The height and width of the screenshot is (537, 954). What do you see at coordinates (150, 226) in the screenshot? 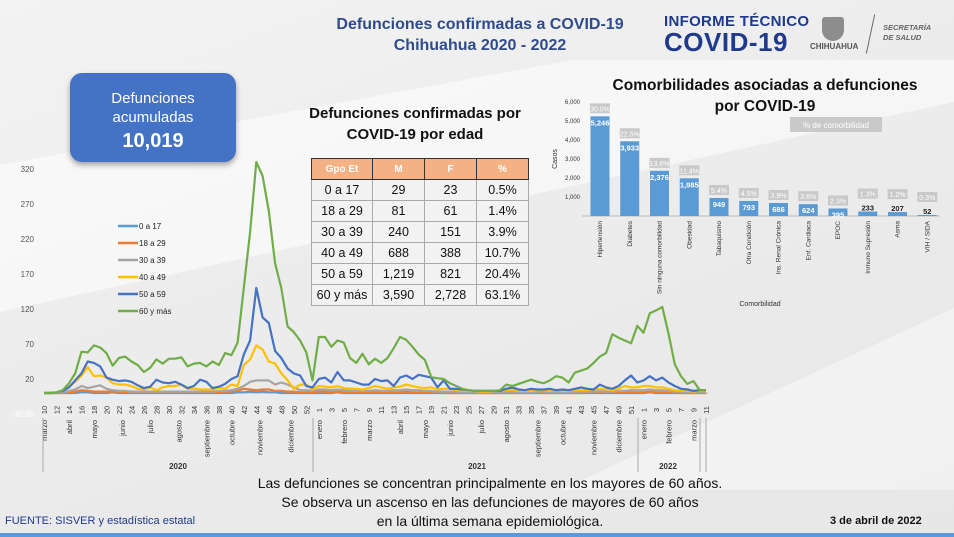
I see `legend-label: 0 a 17` at bounding box center [150, 226].